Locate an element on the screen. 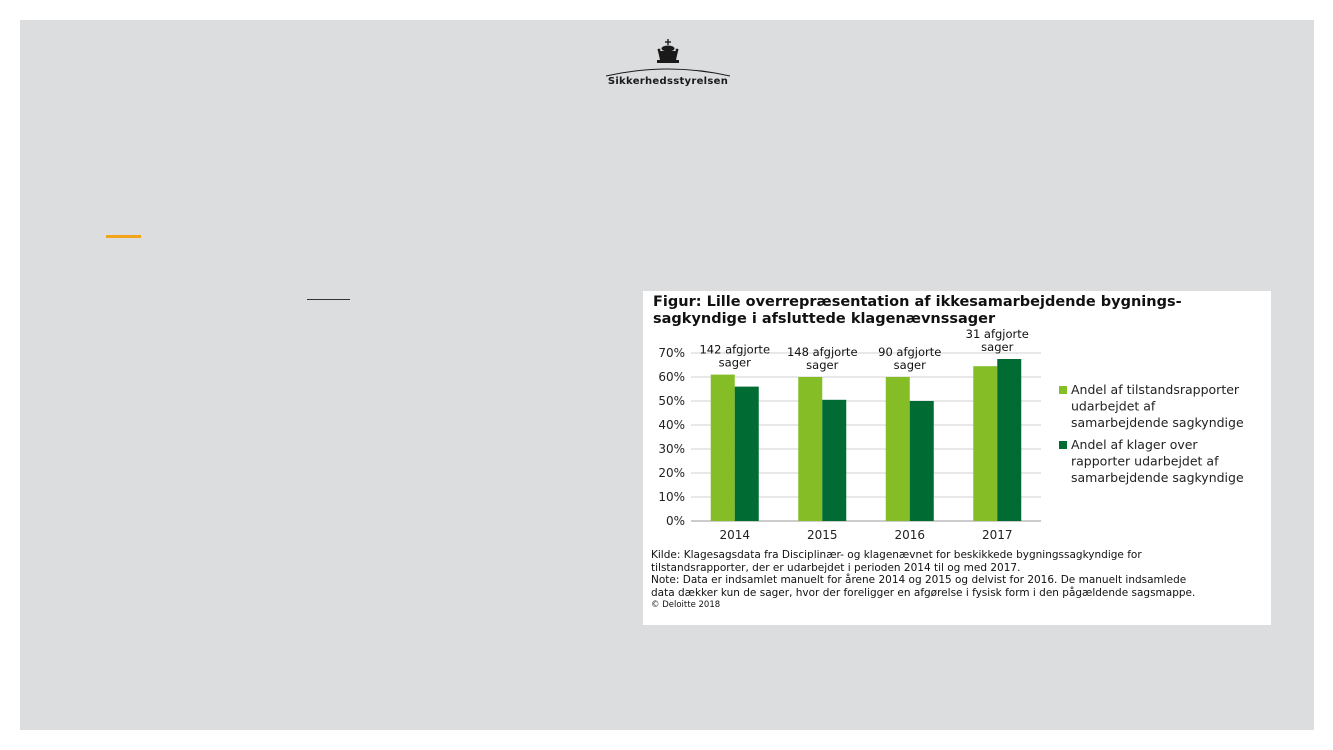 The height and width of the screenshot is (750, 1333). bar-series-1-2014 is located at coordinates (722, 447).